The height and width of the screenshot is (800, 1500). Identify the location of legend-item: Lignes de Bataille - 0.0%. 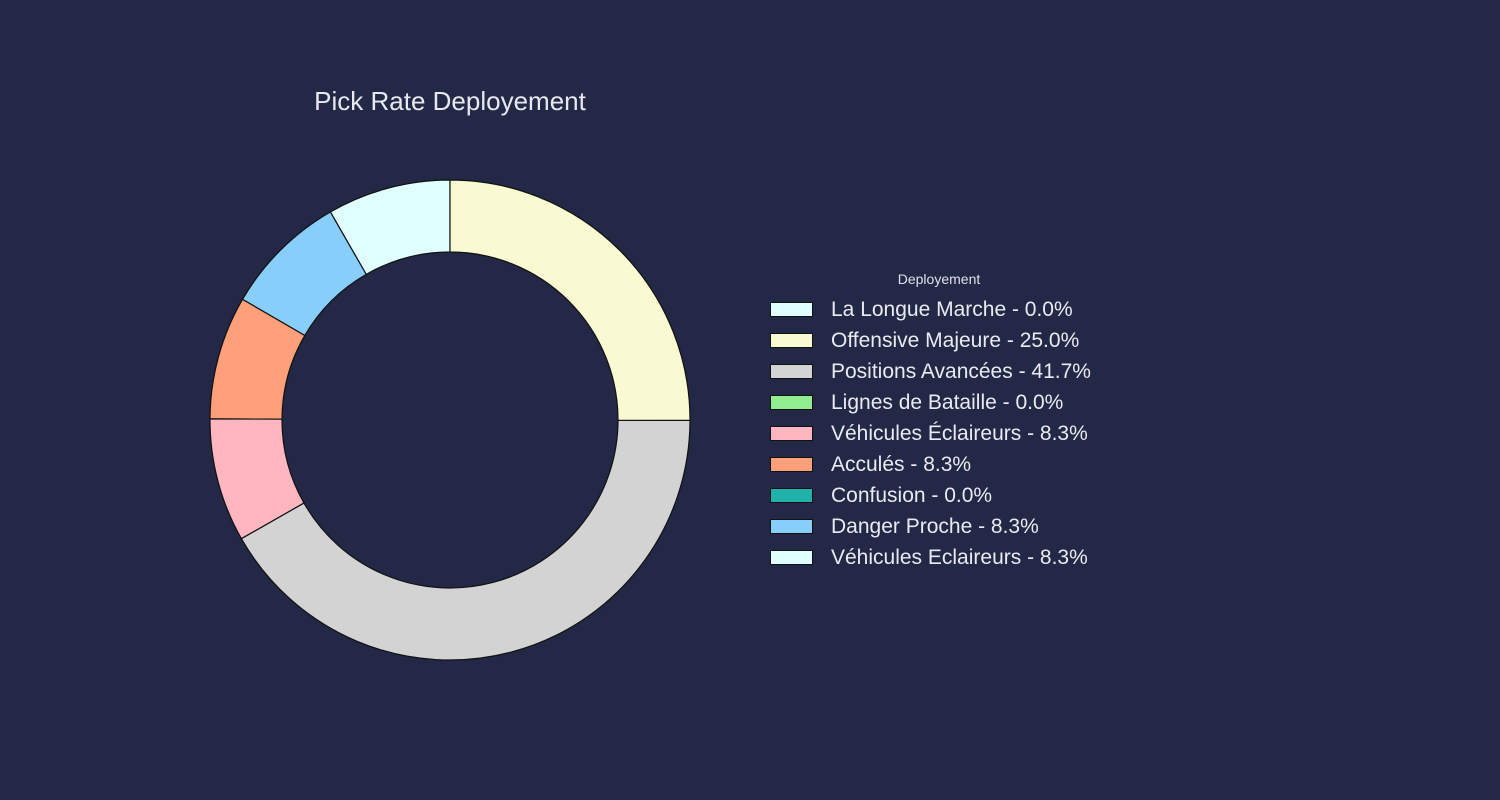
(950, 402).